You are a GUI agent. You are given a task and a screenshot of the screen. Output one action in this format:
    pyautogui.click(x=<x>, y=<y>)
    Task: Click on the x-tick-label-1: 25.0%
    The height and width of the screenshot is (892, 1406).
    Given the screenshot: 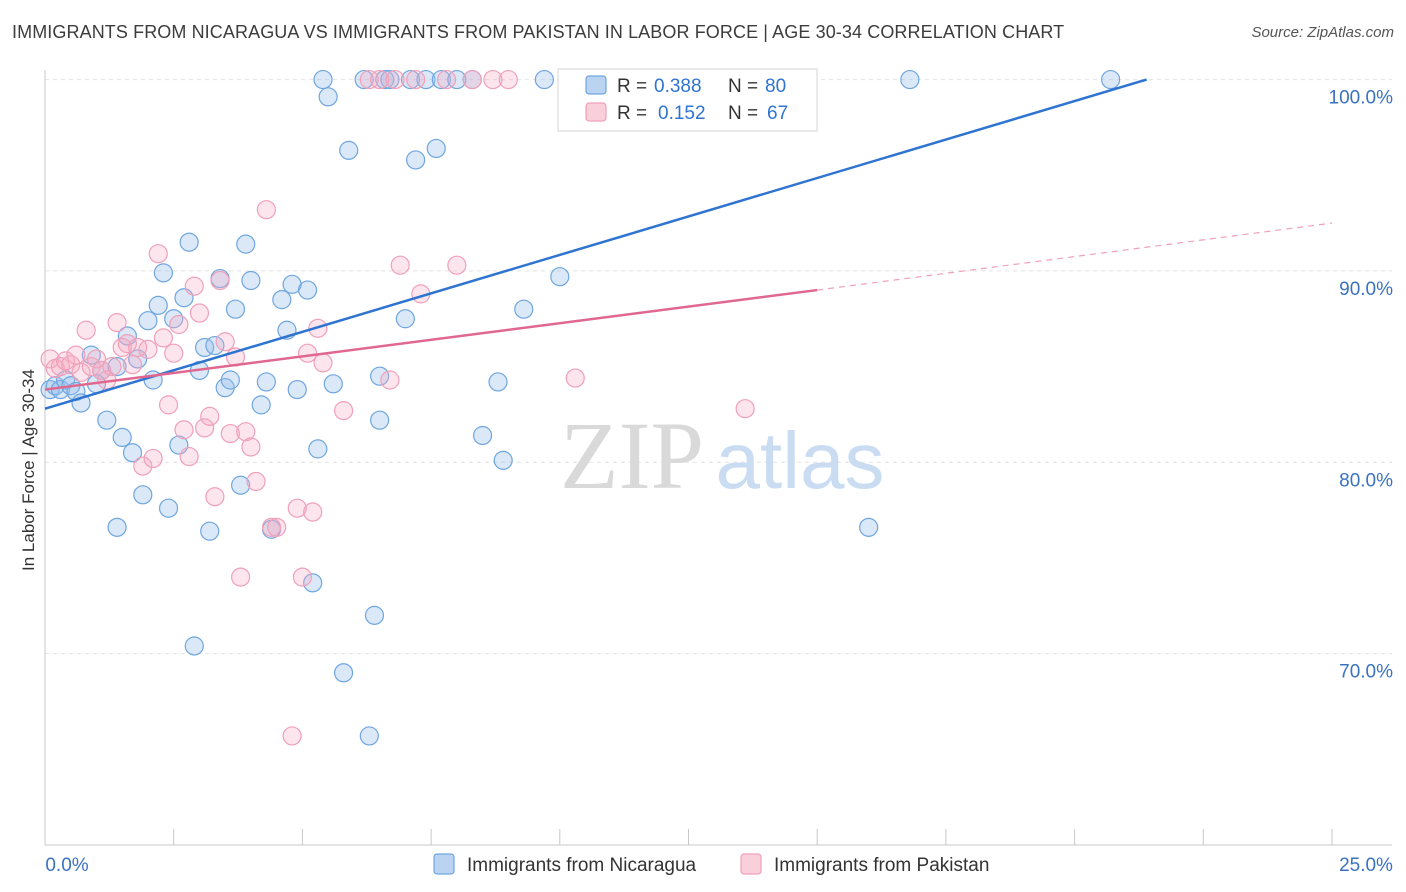 What is the action you would take?
    pyautogui.click(x=1366, y=865)
    